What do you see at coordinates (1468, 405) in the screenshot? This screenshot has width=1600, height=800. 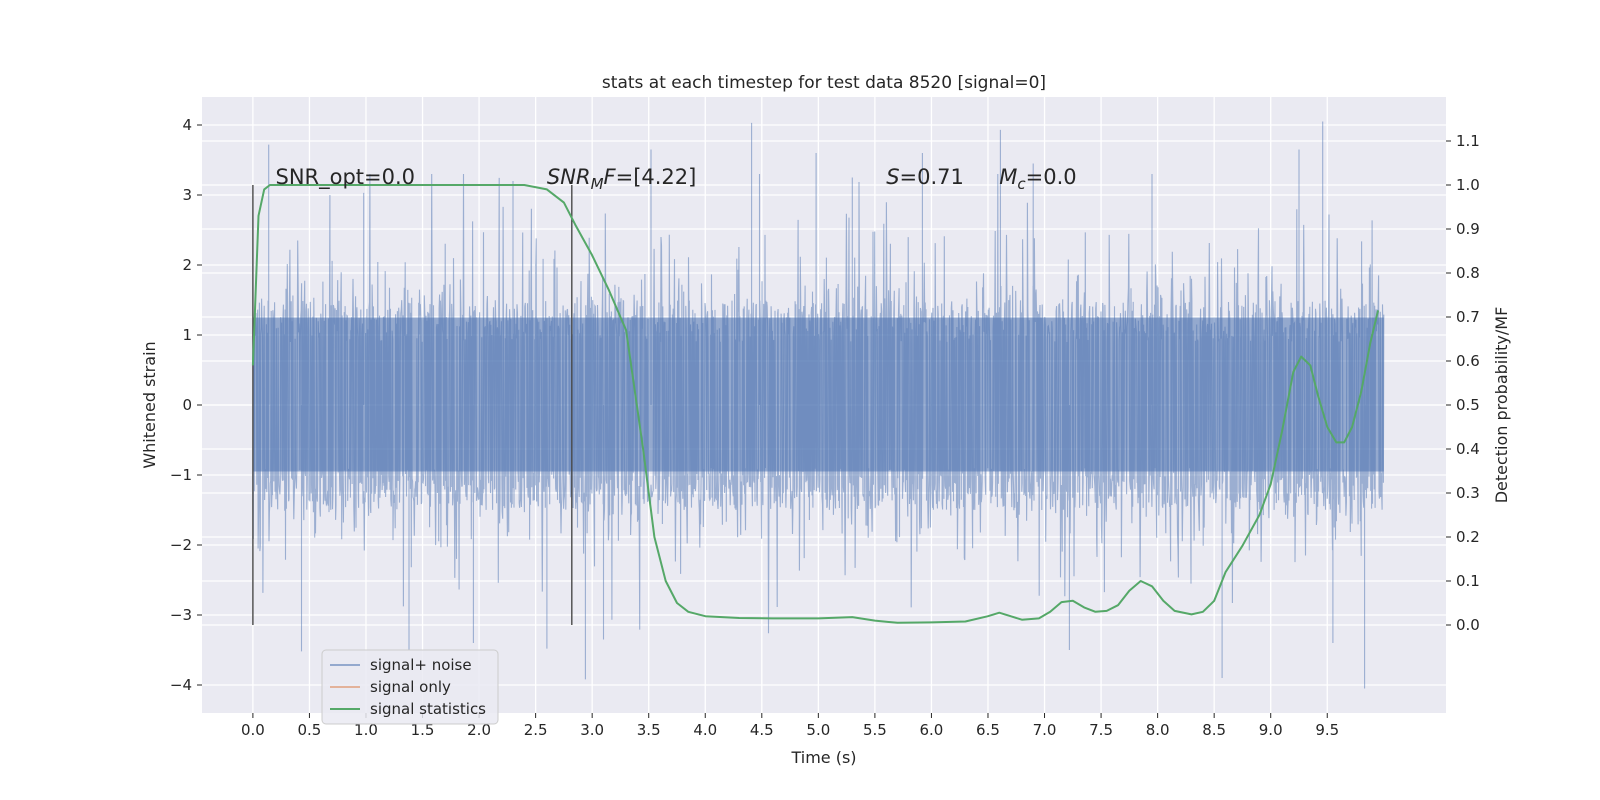 I see `y2-tick-label: 0.5` at bounding box center [1468, 405].